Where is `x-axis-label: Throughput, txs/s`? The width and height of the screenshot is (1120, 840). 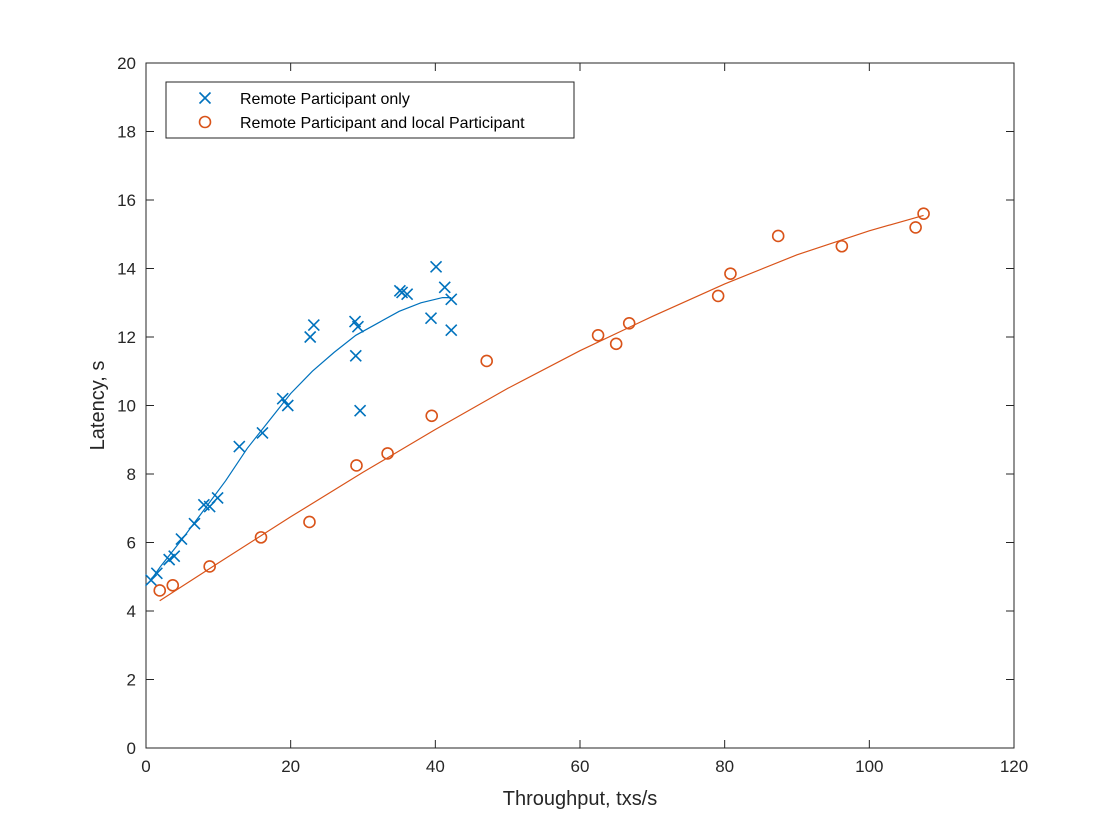
x-axis-label: Throughput, txs/s is located at coordinates (580, 799).